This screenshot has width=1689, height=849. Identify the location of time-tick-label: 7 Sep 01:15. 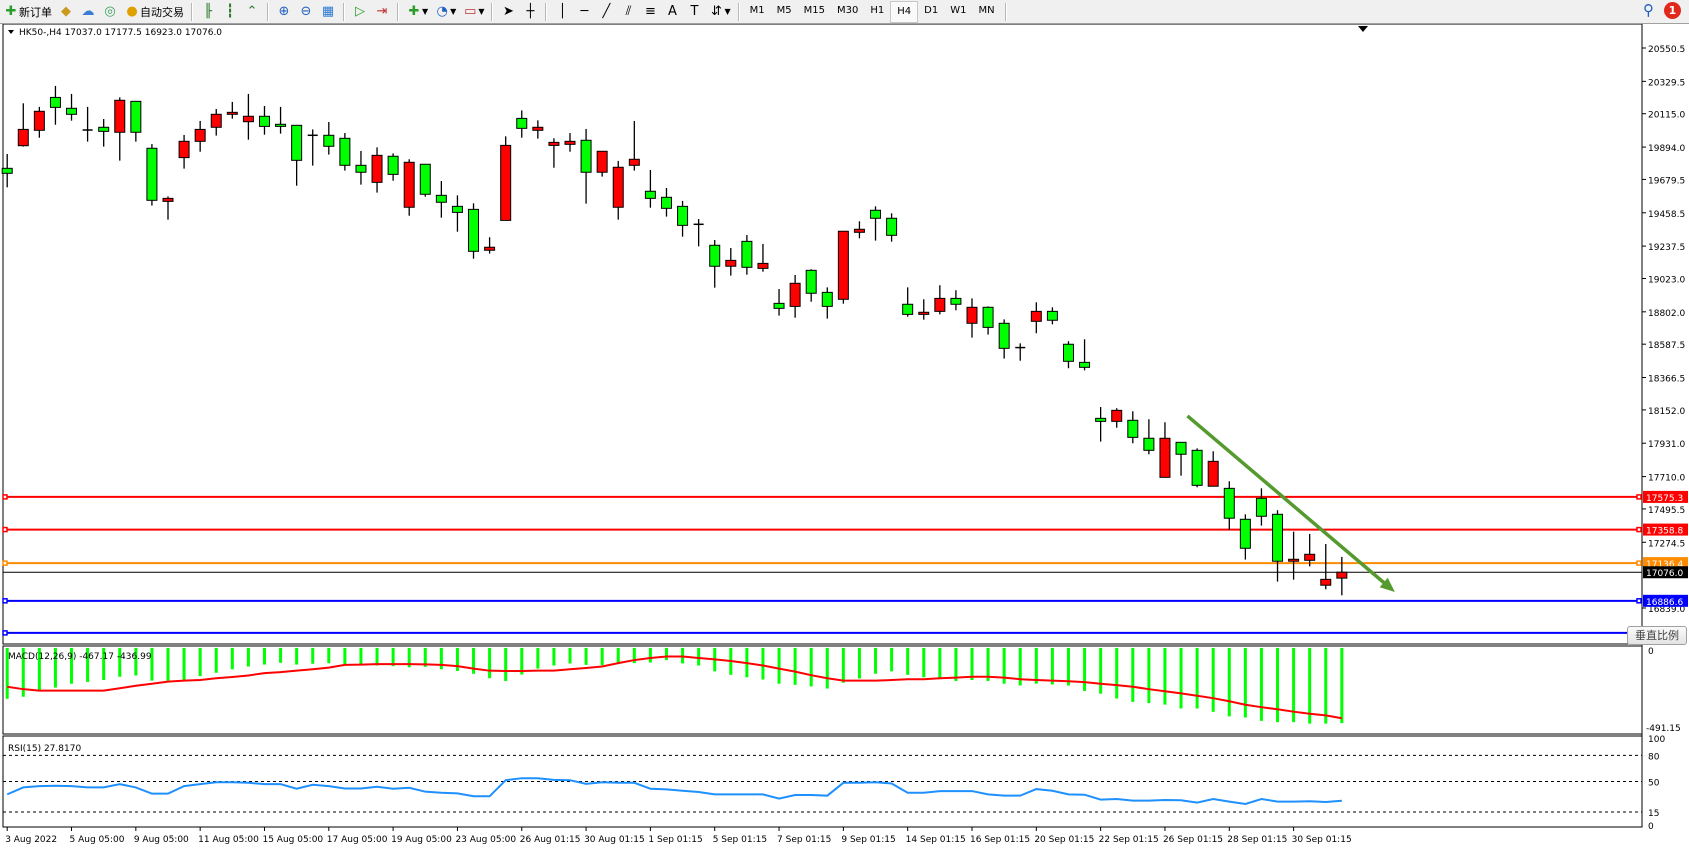
(804, 840).